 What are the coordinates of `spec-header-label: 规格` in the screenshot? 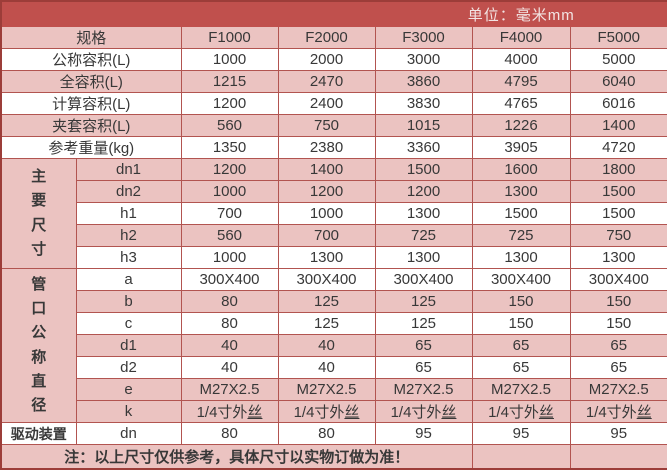 It's located at (91, 37).